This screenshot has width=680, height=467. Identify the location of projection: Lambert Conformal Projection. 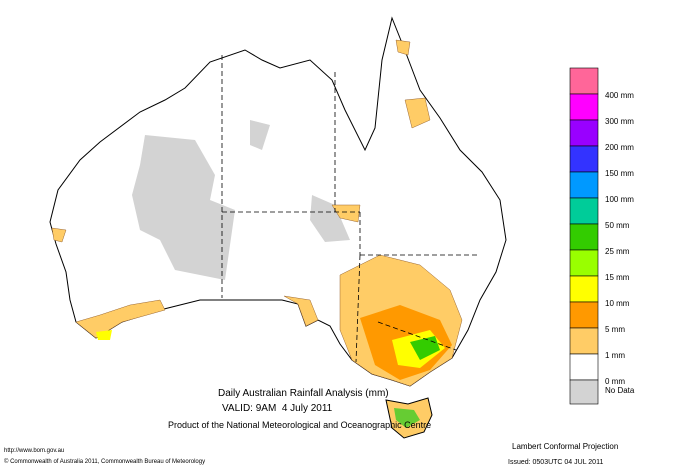
(565, 446).